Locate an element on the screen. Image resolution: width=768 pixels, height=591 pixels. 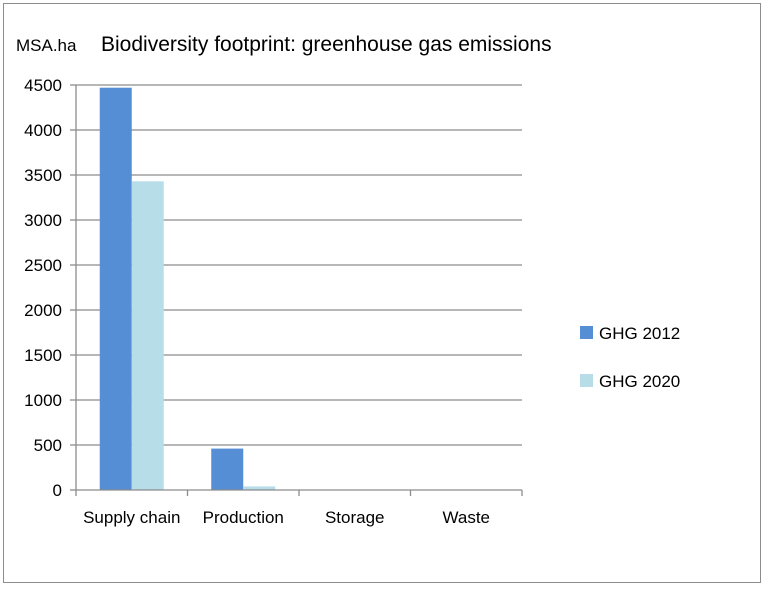
legend: GHG 2012 GHG 2020 is located at coordinates (630, 357).